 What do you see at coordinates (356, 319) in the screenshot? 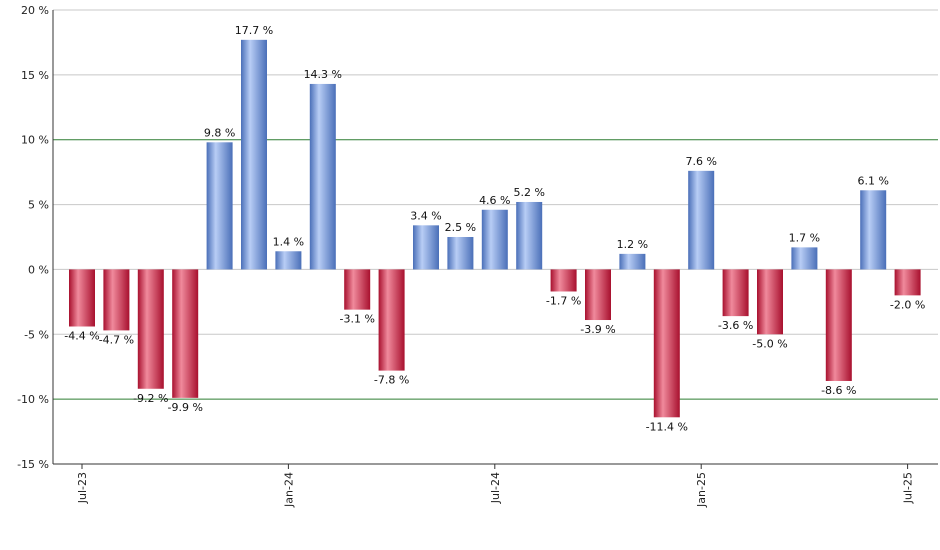
I see `data-label: -3.1 %` at bounding box center [356, 319].